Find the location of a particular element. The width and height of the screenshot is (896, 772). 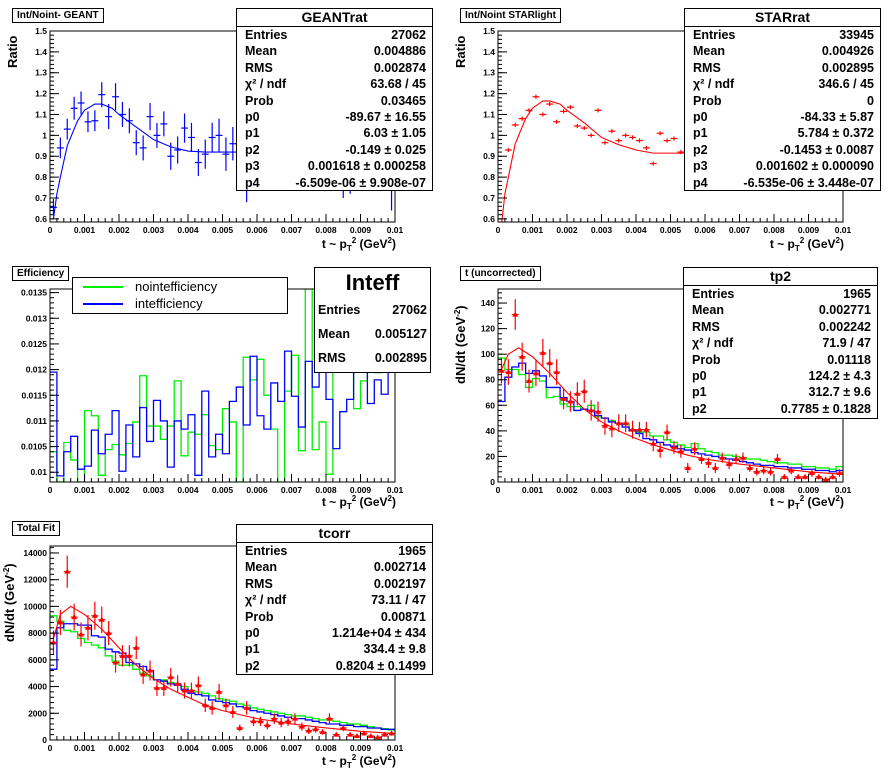

x-tick-label: 0.002 is located at coordinates (567, 490).